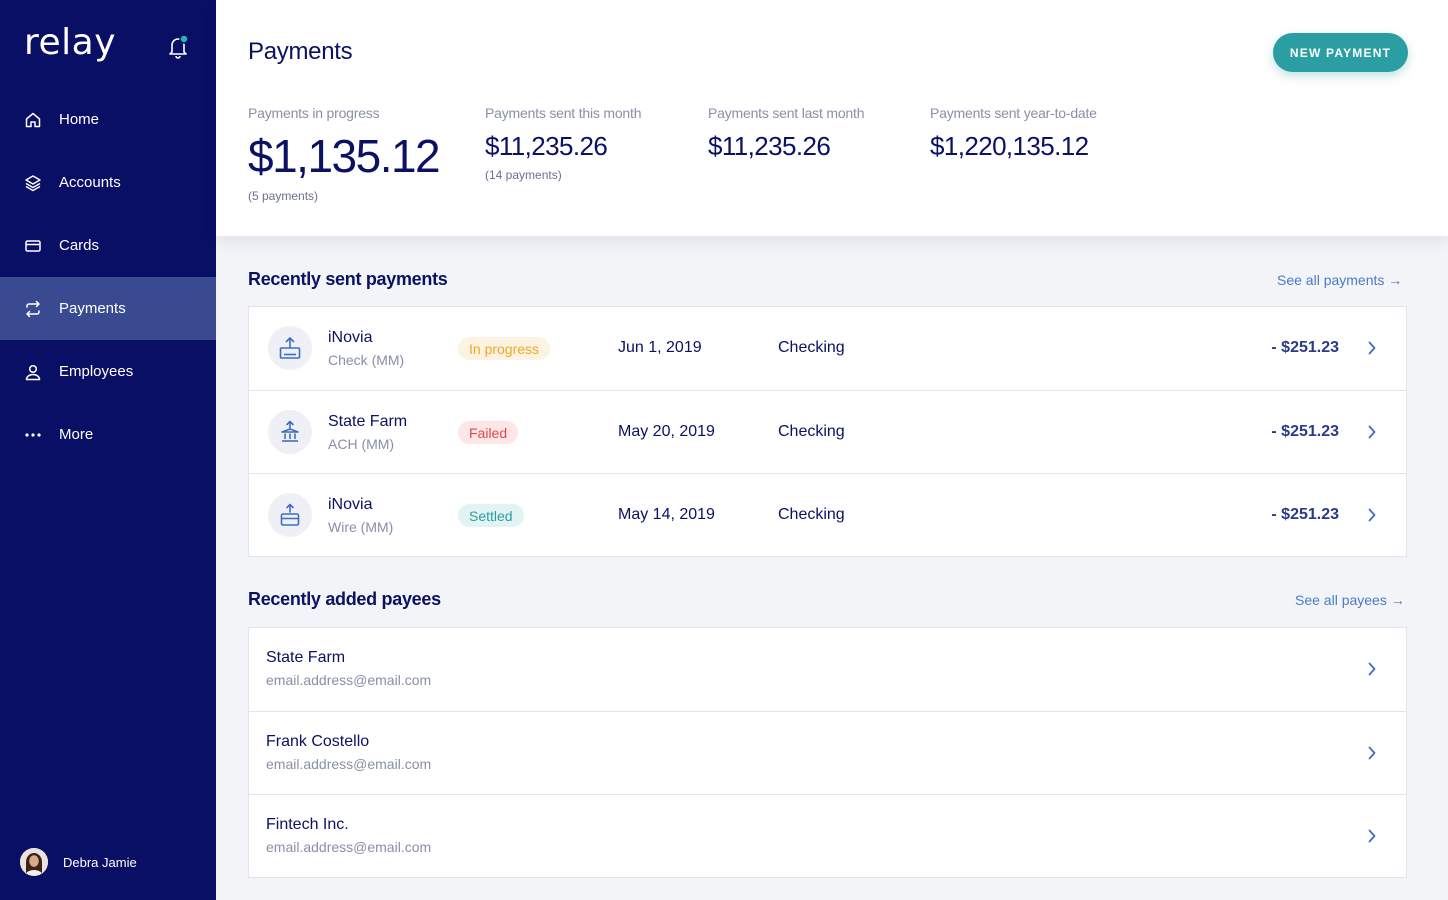 The image size is (1448, 900). What do you see at coordinates (79, 245) in the screenshot?
I see `sidebar-item-label: Cards` at bounding box center [79, 245].